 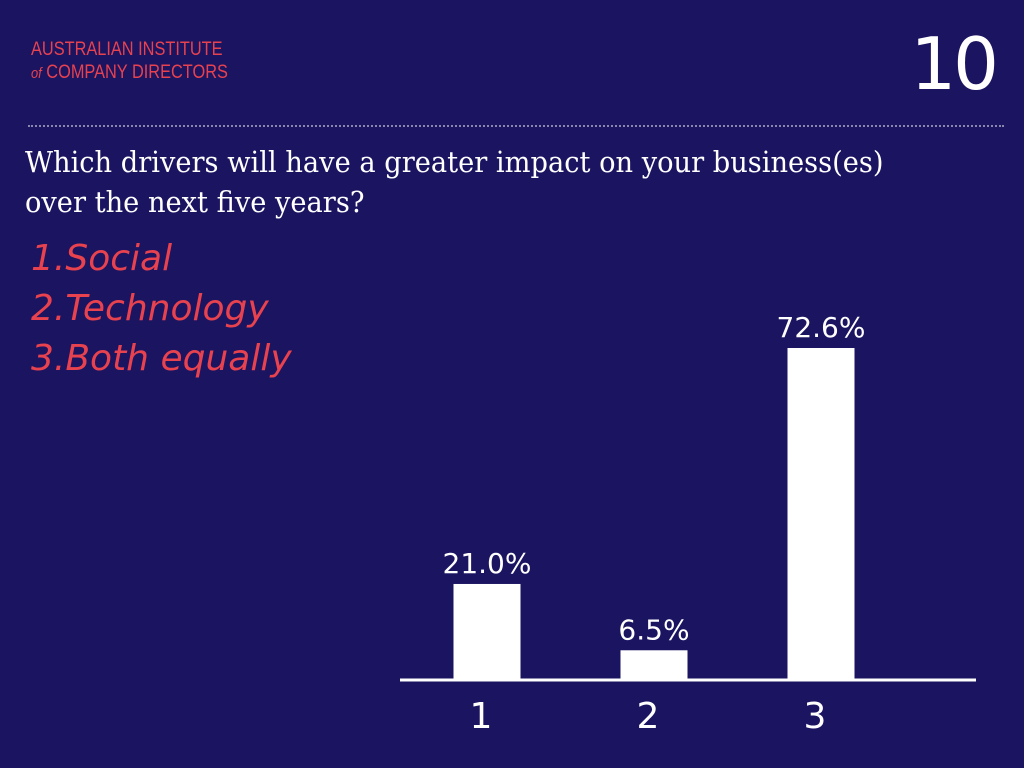 What do you see at coordinates (487, 563) in the screenshot?
I see `data-label-1: 21.0%` at bounding box center [487, 563].